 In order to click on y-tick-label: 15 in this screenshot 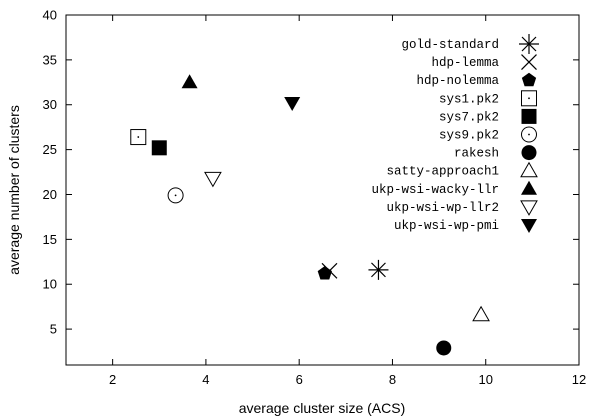, I will do `click(50, 239)`.